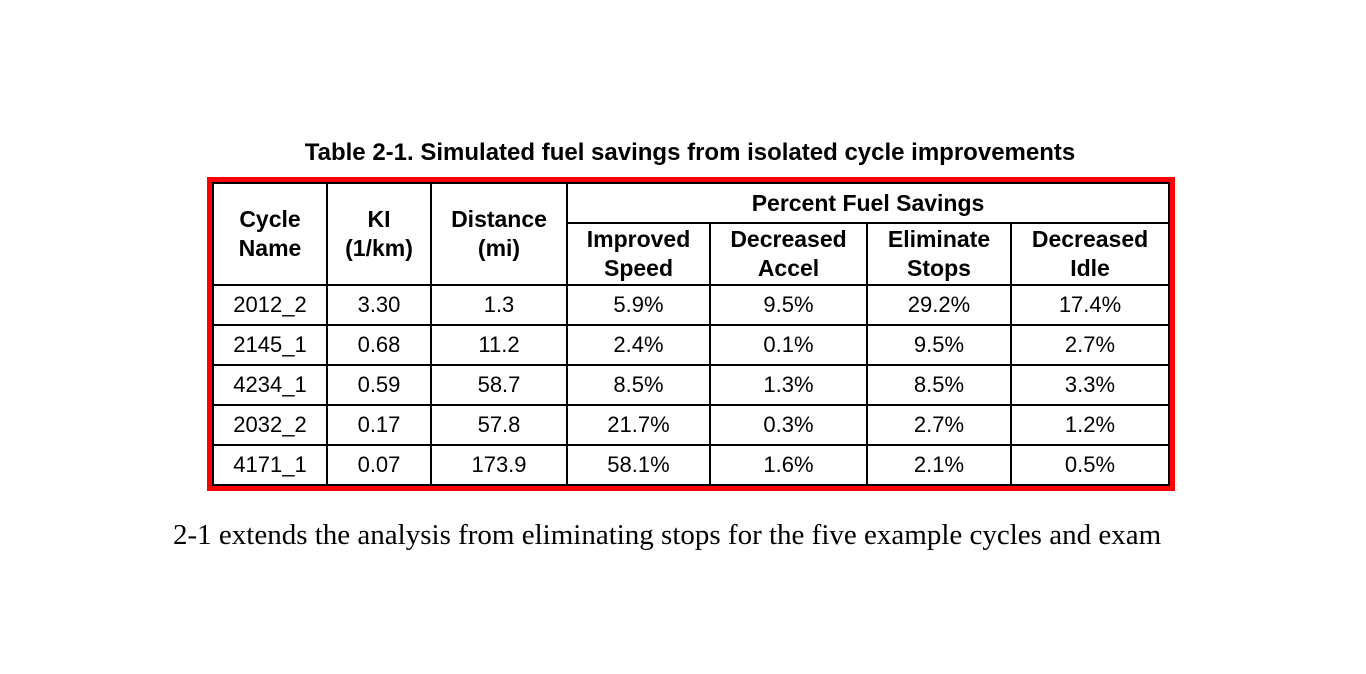  Describe the element at coordinates (270, 465) in the screenshot. I see `cell-cycle-name: 4171_1` at that location.